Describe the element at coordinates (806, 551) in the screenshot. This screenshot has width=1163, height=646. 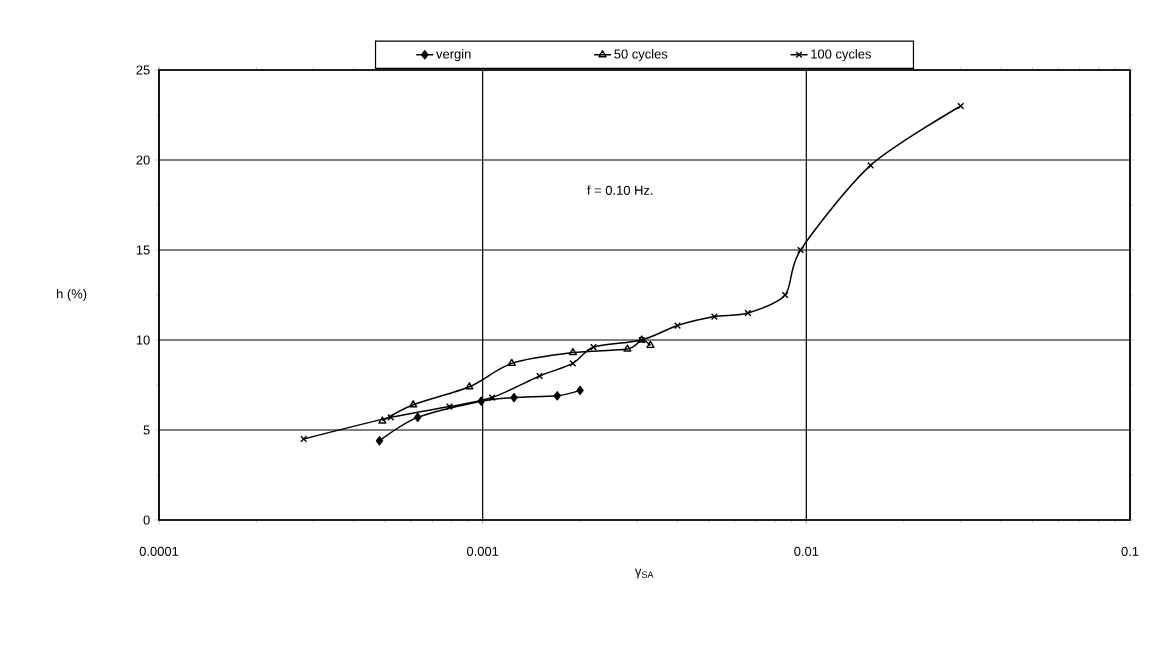
I see `x-tick-label: 0.01` at that location.